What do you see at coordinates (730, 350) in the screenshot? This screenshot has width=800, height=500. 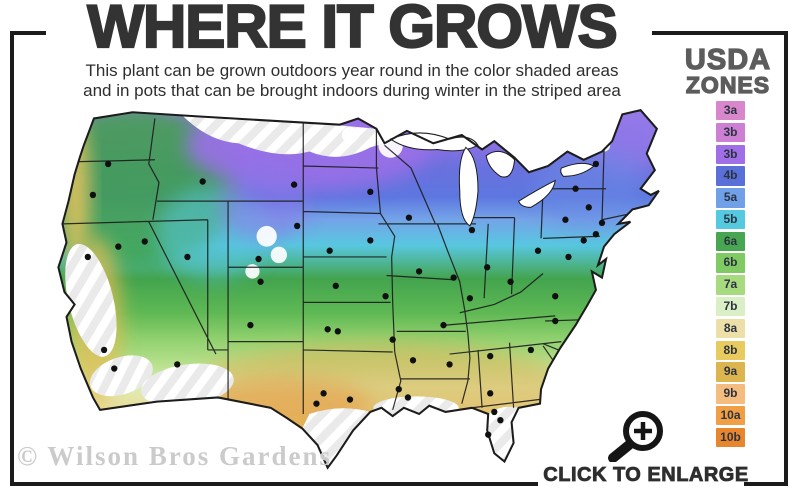 I see `zone-swatch-8b: 8b` at bounding box center [730, 350].